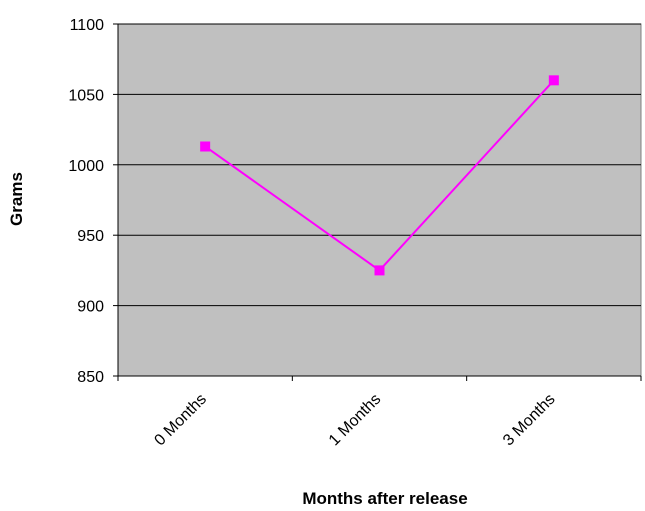  Describe the element at coordinates (87, 25) in the screenshot. I see `y-tick-label: 1100` at that location.